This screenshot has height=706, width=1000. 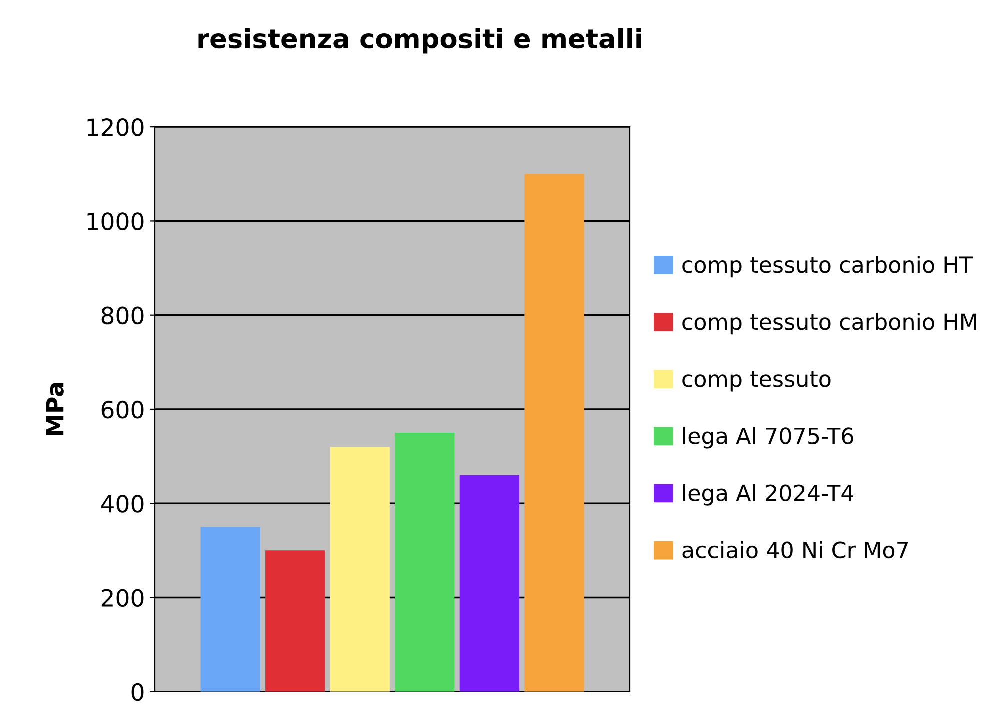 What do you see at coordinates (769, 438) in the screenshot?
I see `legend-label: lega Al 7075-T6` at bounding box center [769, 438].